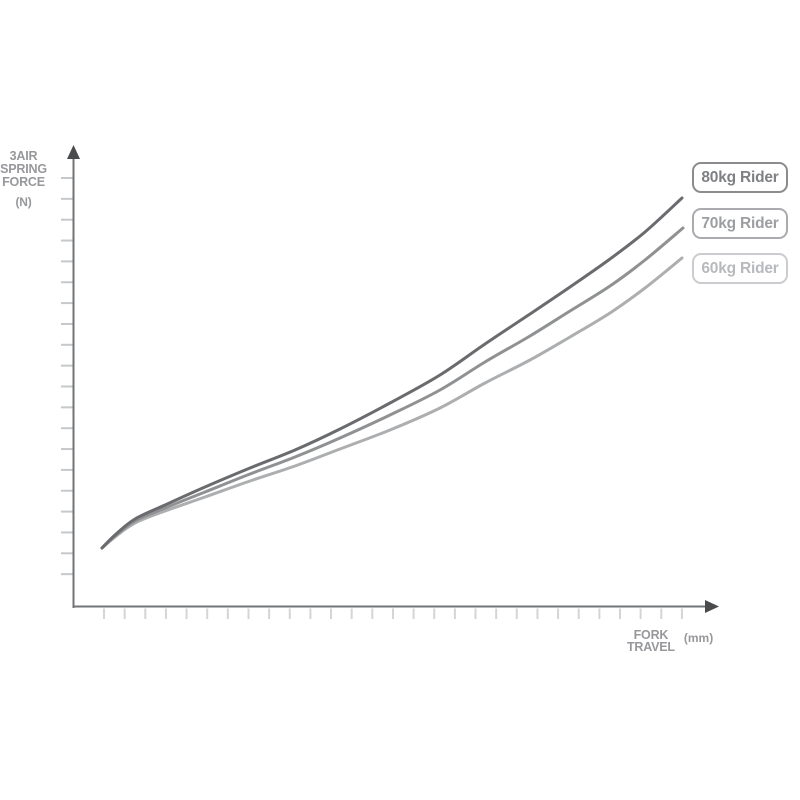 This screenshot has width=800, height=800. What do you see at coordinates (23, 169) in the screenshot?
I see `y-axis-title-line-2: SPRING` at bounding box center [23, 169].